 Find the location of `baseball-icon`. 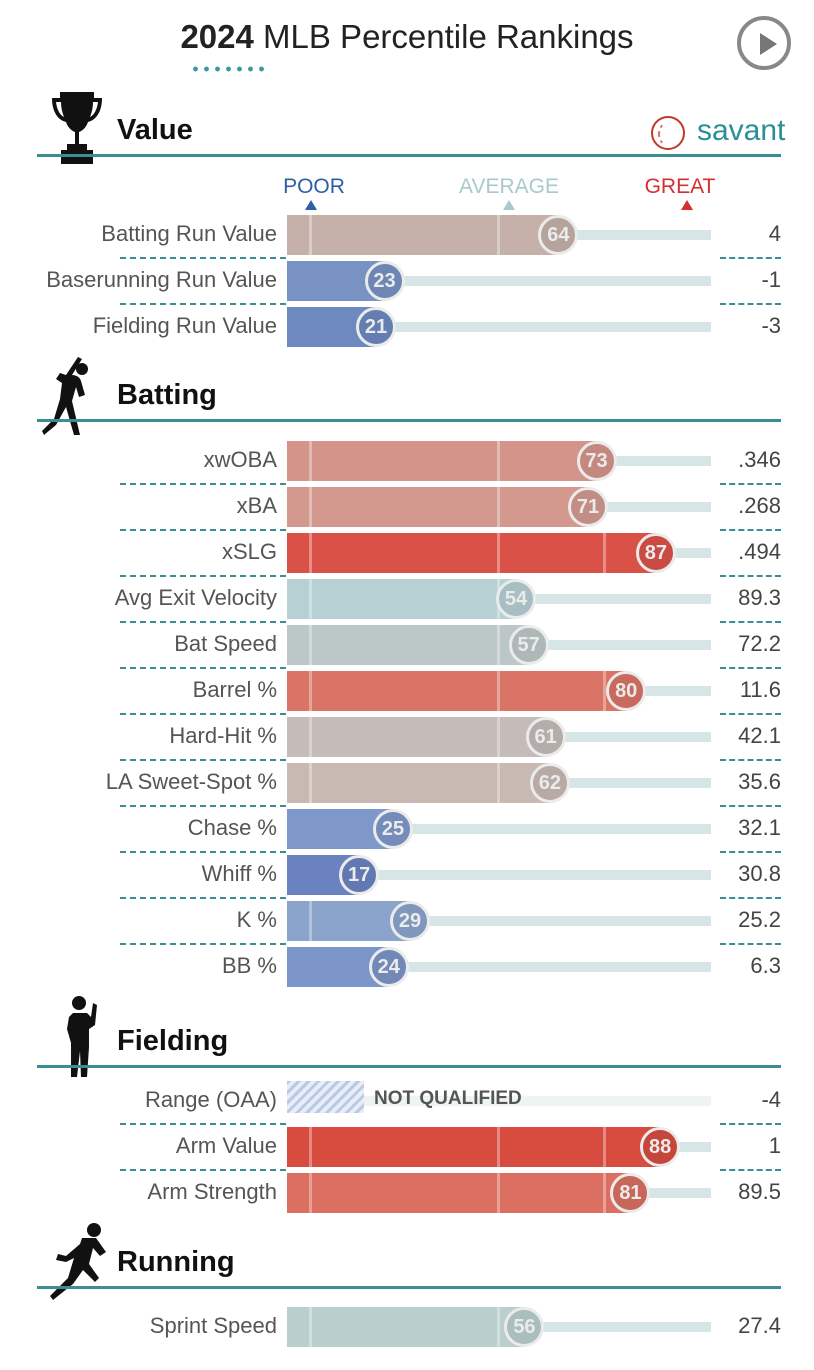

baseball-icon is located at coordinates (668, 133).